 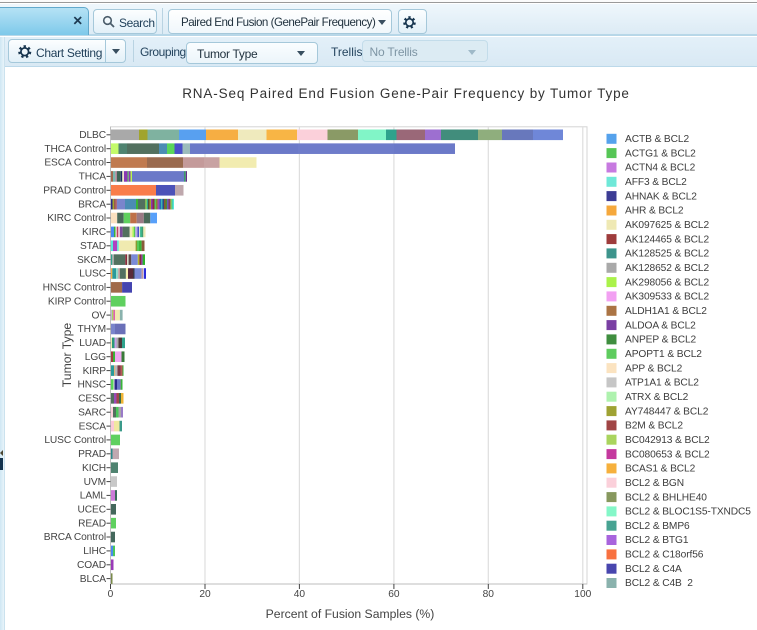 What do you see at coordinates (489, 594) in the screenshot?
I see `svg-text: 80` at bounding box center [489, 594].